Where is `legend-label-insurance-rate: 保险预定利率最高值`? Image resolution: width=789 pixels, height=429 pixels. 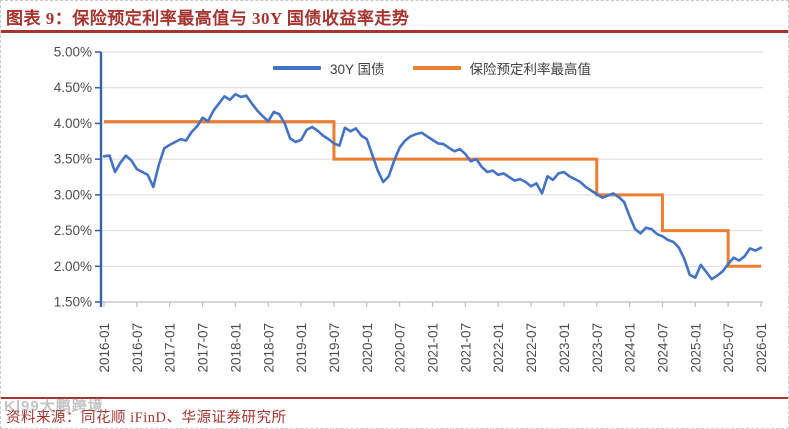 legend-label-insurance-rate: 保险预定利率最高值 is located at coordinates (530, 69).